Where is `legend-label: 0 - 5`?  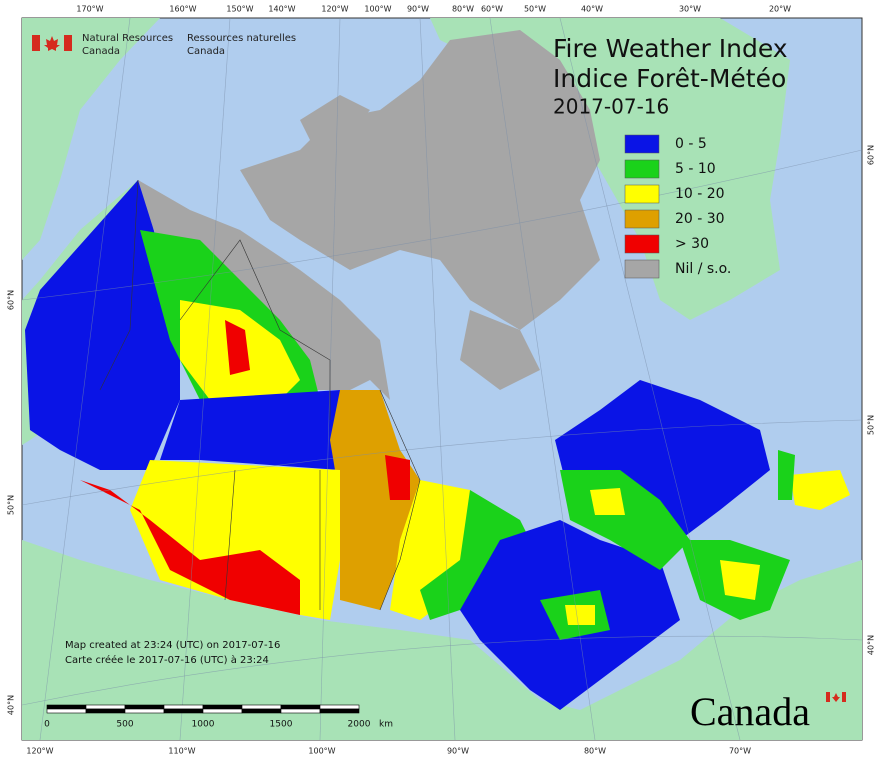 legend-label: 0 - 5 is located at coordinates (691, 144).